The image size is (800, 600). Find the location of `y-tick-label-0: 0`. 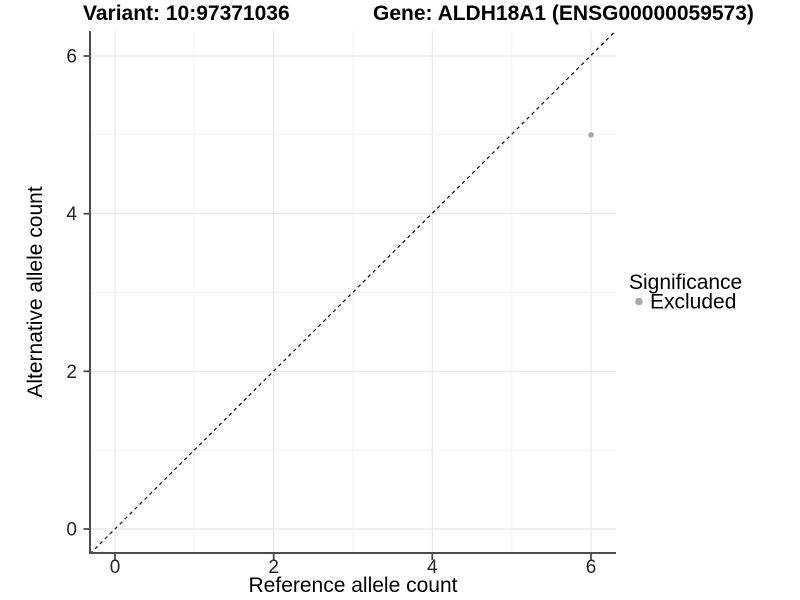

y-tick-label-0: 0 is located at coordinates (71, 530).